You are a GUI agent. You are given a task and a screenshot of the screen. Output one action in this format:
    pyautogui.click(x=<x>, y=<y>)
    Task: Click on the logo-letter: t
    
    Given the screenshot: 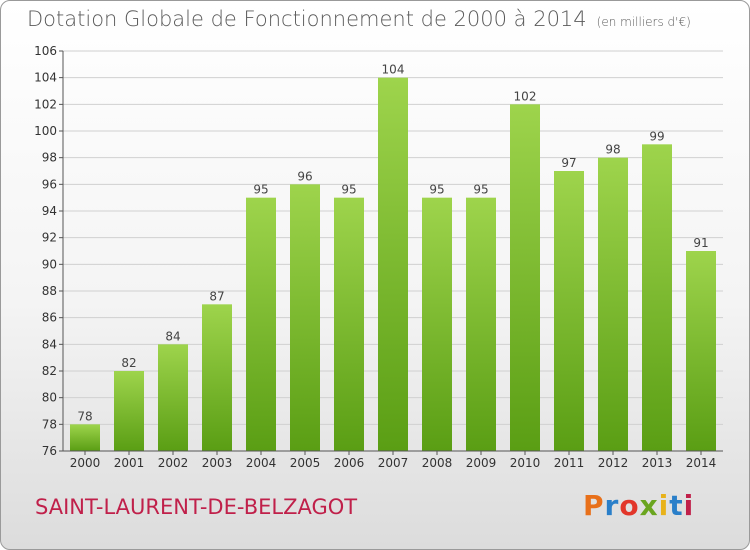 What is the action you would take?
    pyautogui.click(x=676, y=505)
    